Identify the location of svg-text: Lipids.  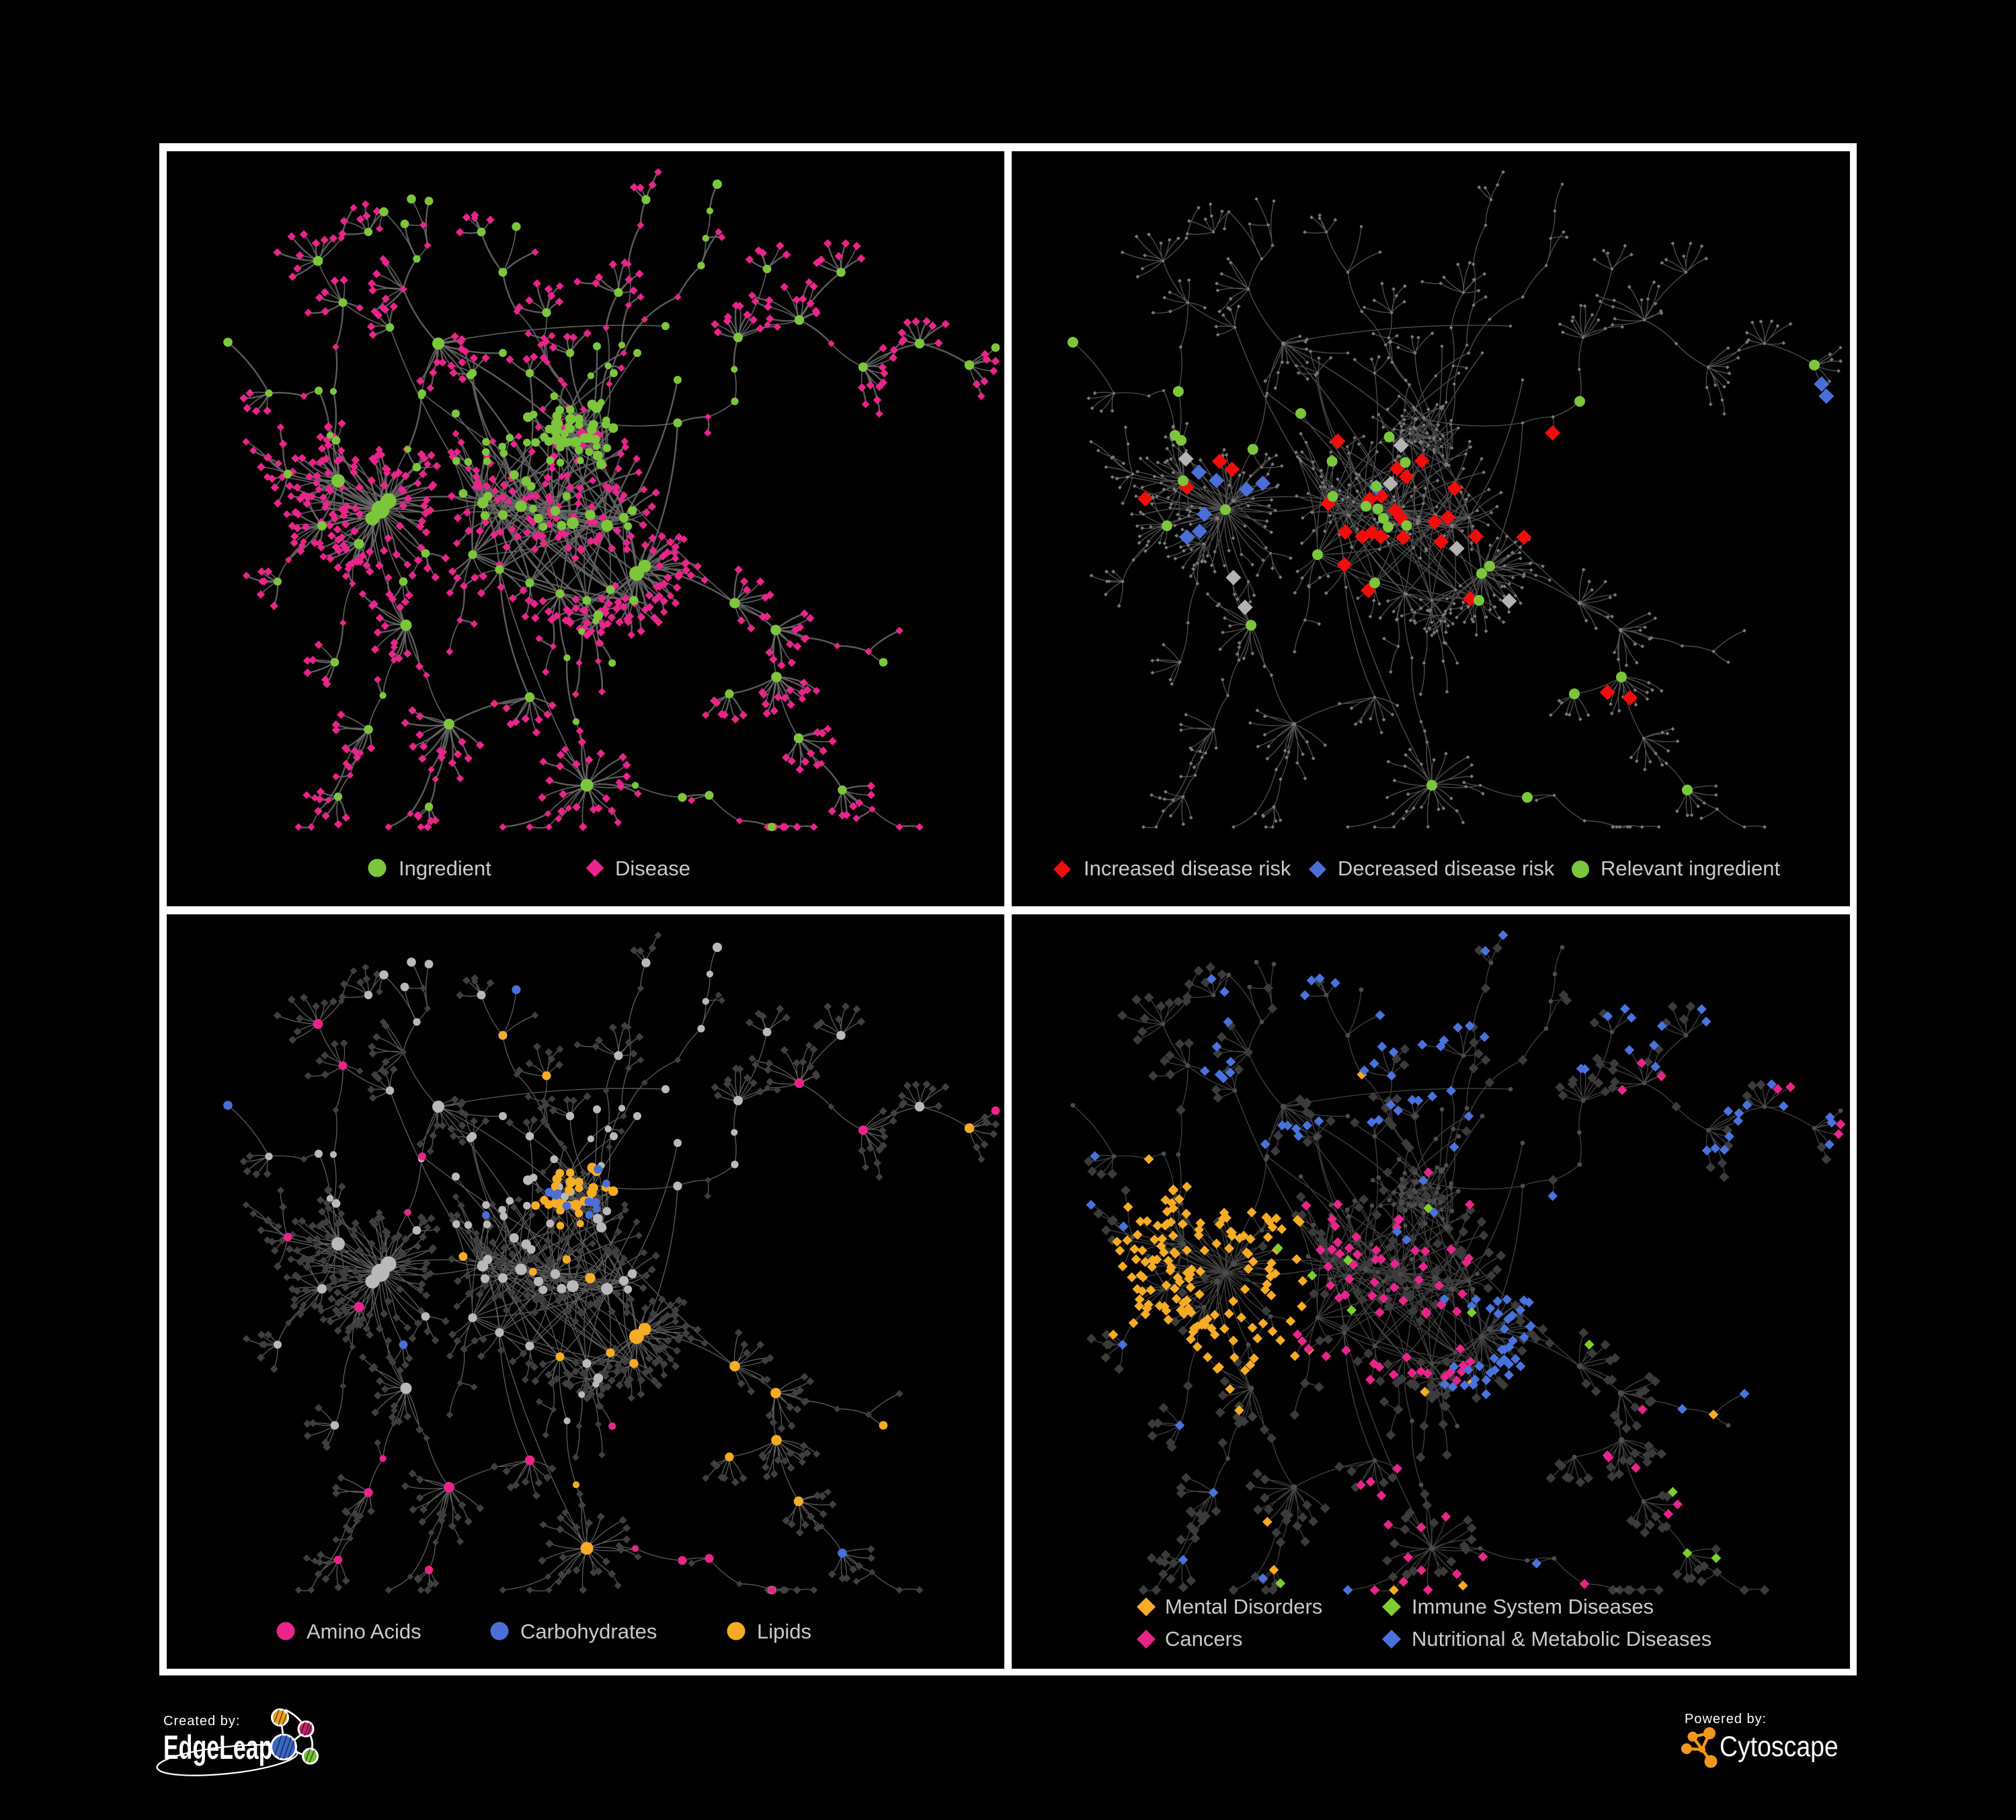
(784, 1631).